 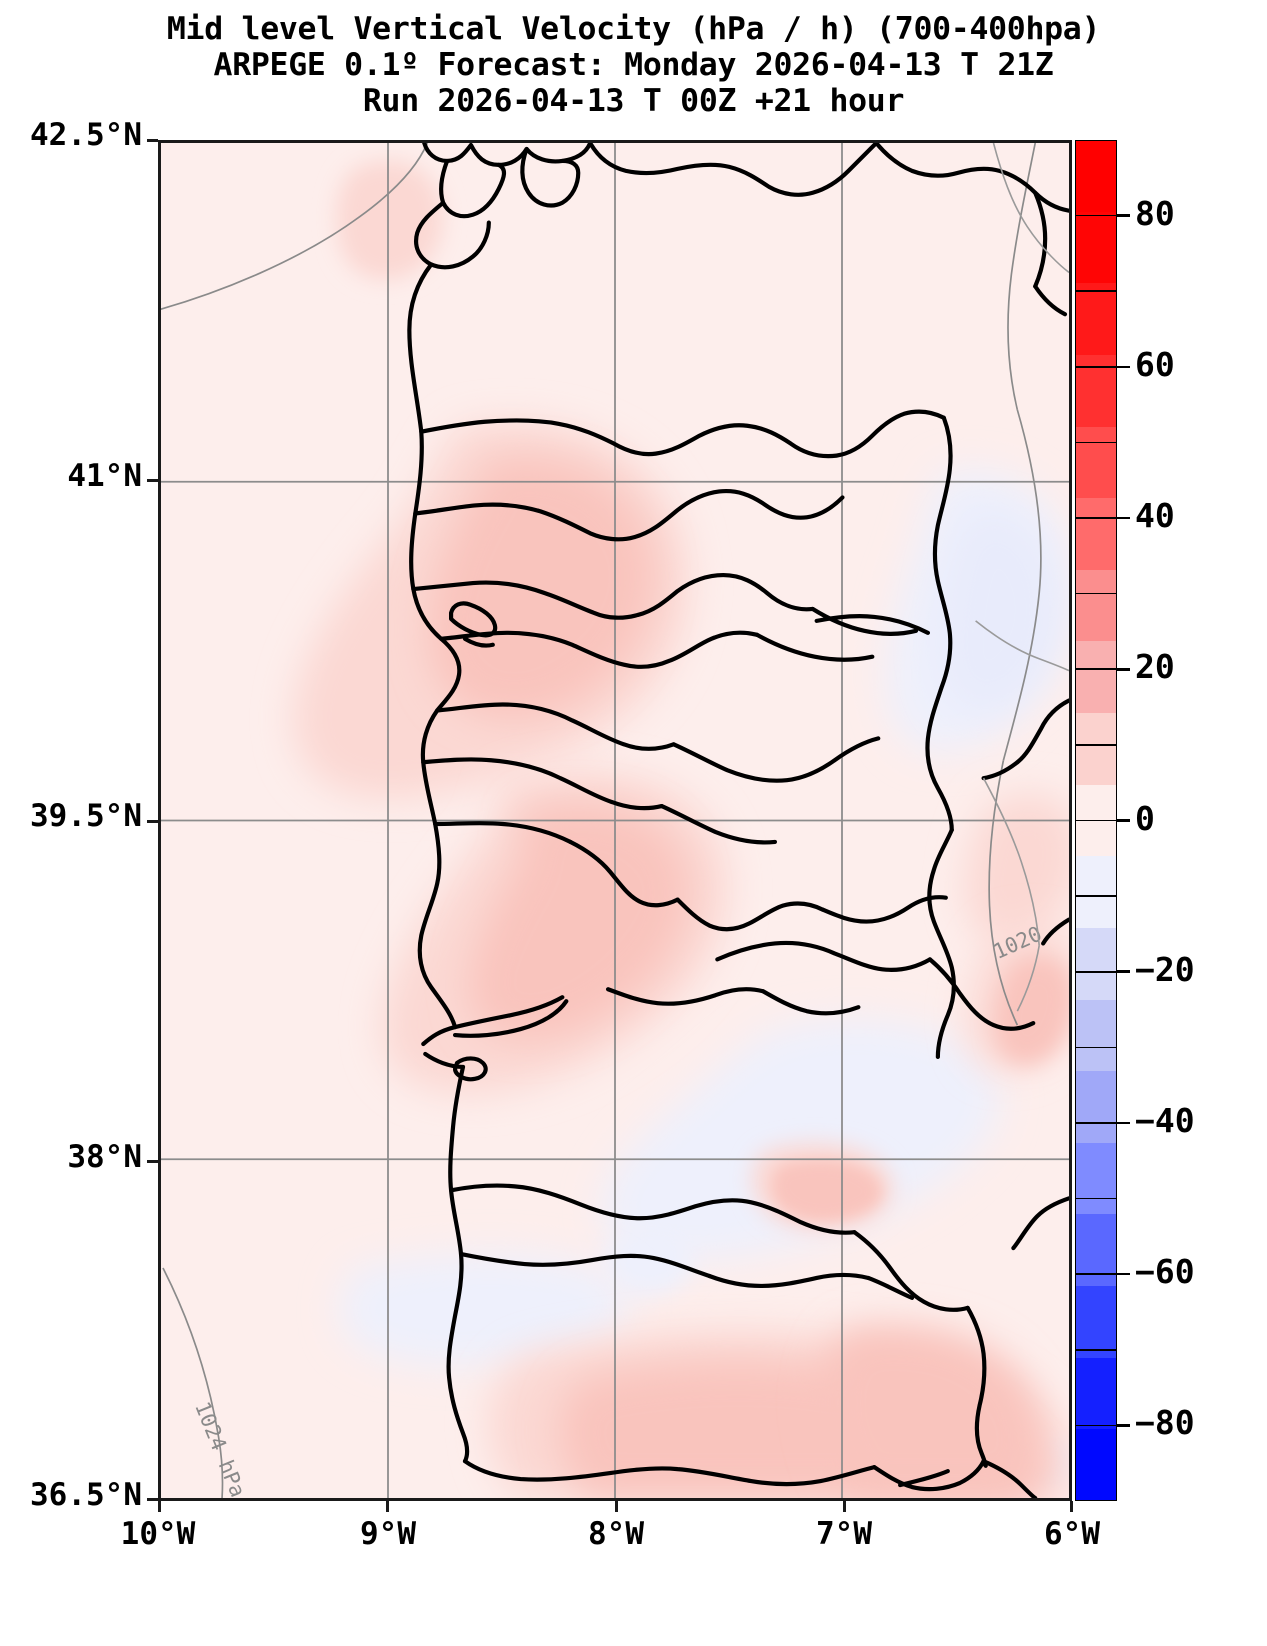 I want to click on colorbar: 80 60 40 20 0 −20 −40 −60 −80, so click(x=1135, y=820).